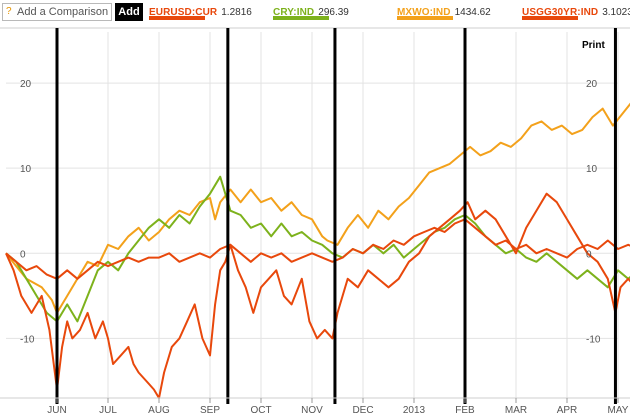  What do you see at coordinates (516, 410) in the screenshot?
I see `x-tick-label: MAR` at bounding box center [516, 410].